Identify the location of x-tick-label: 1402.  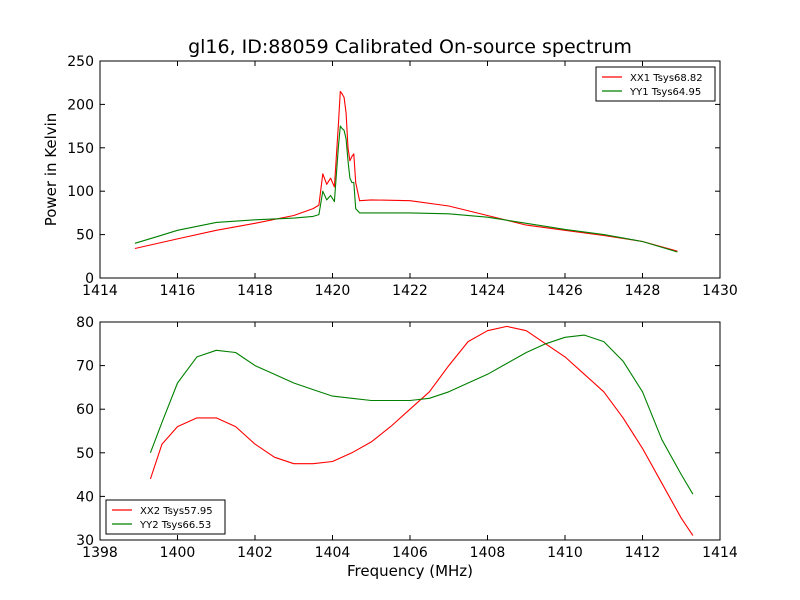
(255, 553).